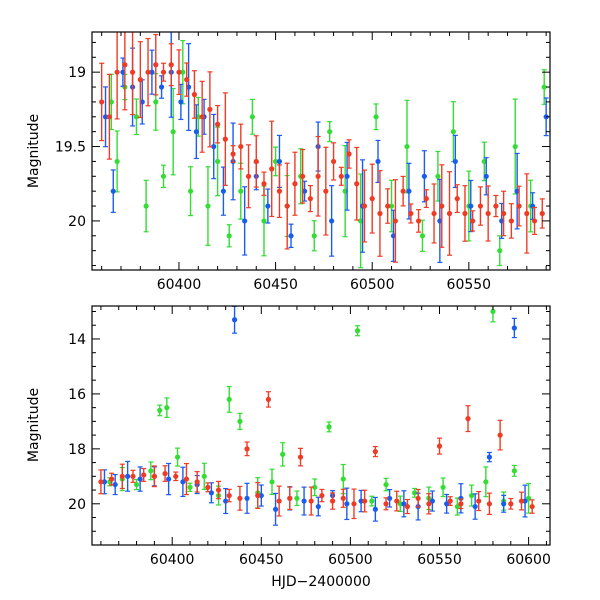  What do you see at coordinates (70, 148) in the screenshot?
I see `y-tick-label: 19.5` at bounding box center [70, 148].